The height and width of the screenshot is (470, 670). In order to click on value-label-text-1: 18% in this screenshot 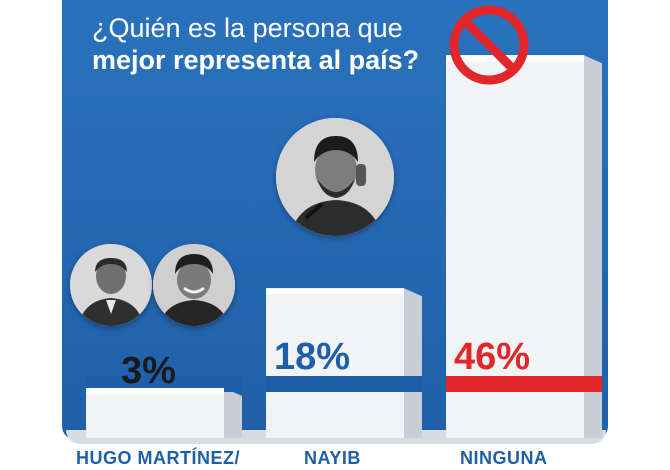, I will do `click(312, 357)`.